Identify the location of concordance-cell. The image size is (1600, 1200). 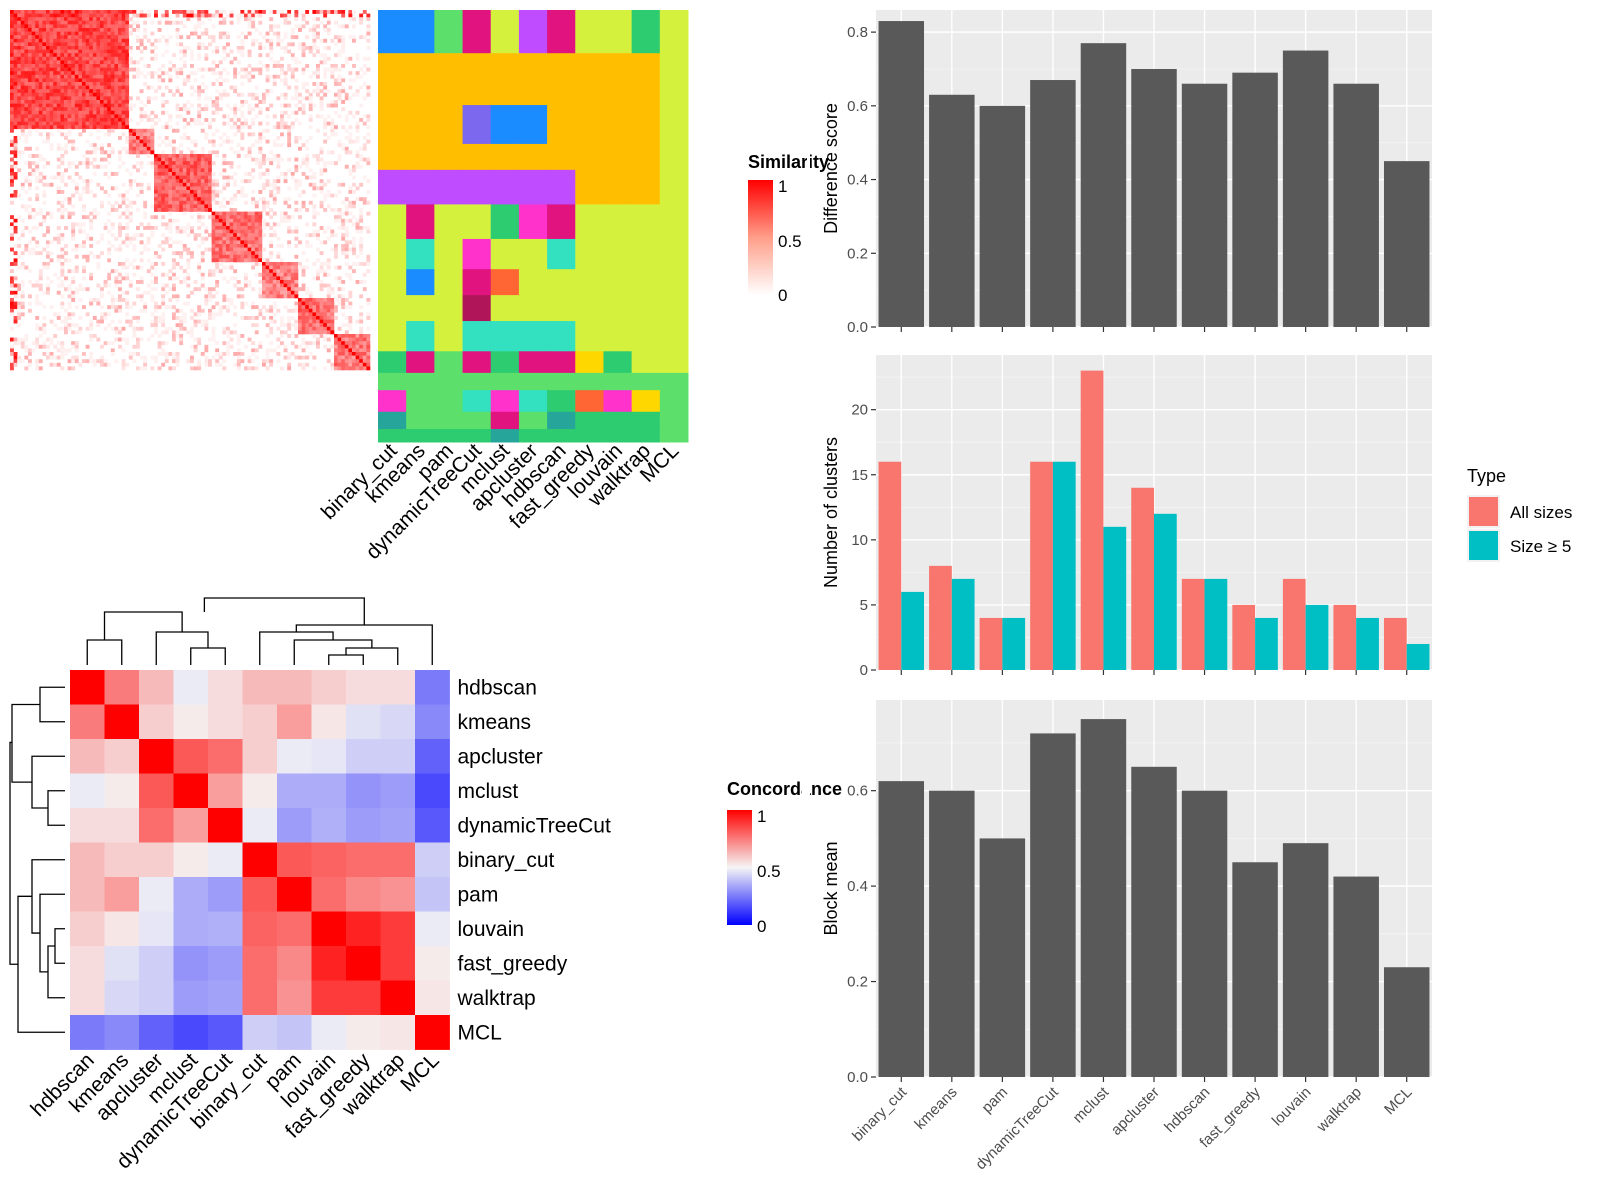
(225, 825).